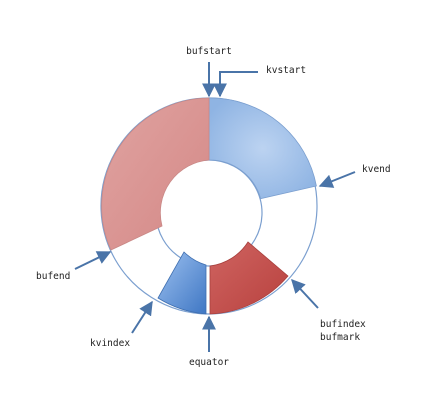 The height and width of the screenshot is (400, 430). What do you see at coordinates (182, 283) in the screenshot?
I see `segment-kvindex` at bounding box center [182, 283].